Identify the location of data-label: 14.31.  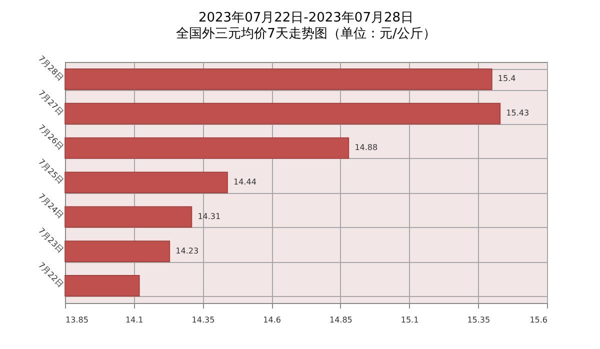
(209, 216).